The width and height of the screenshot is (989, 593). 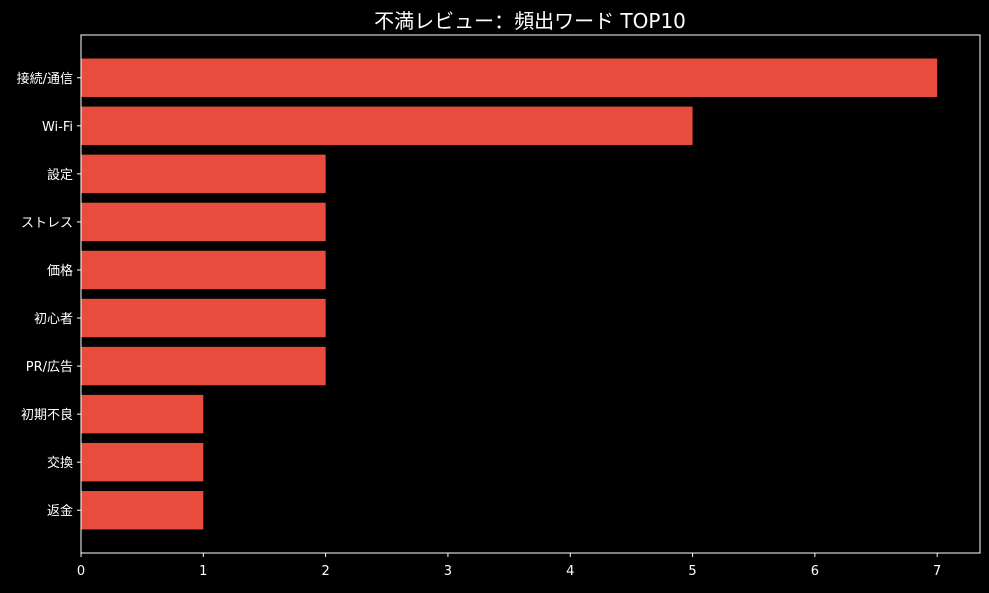 I want to click on y-tick-label: 初心者, so click(x=53, y=319).